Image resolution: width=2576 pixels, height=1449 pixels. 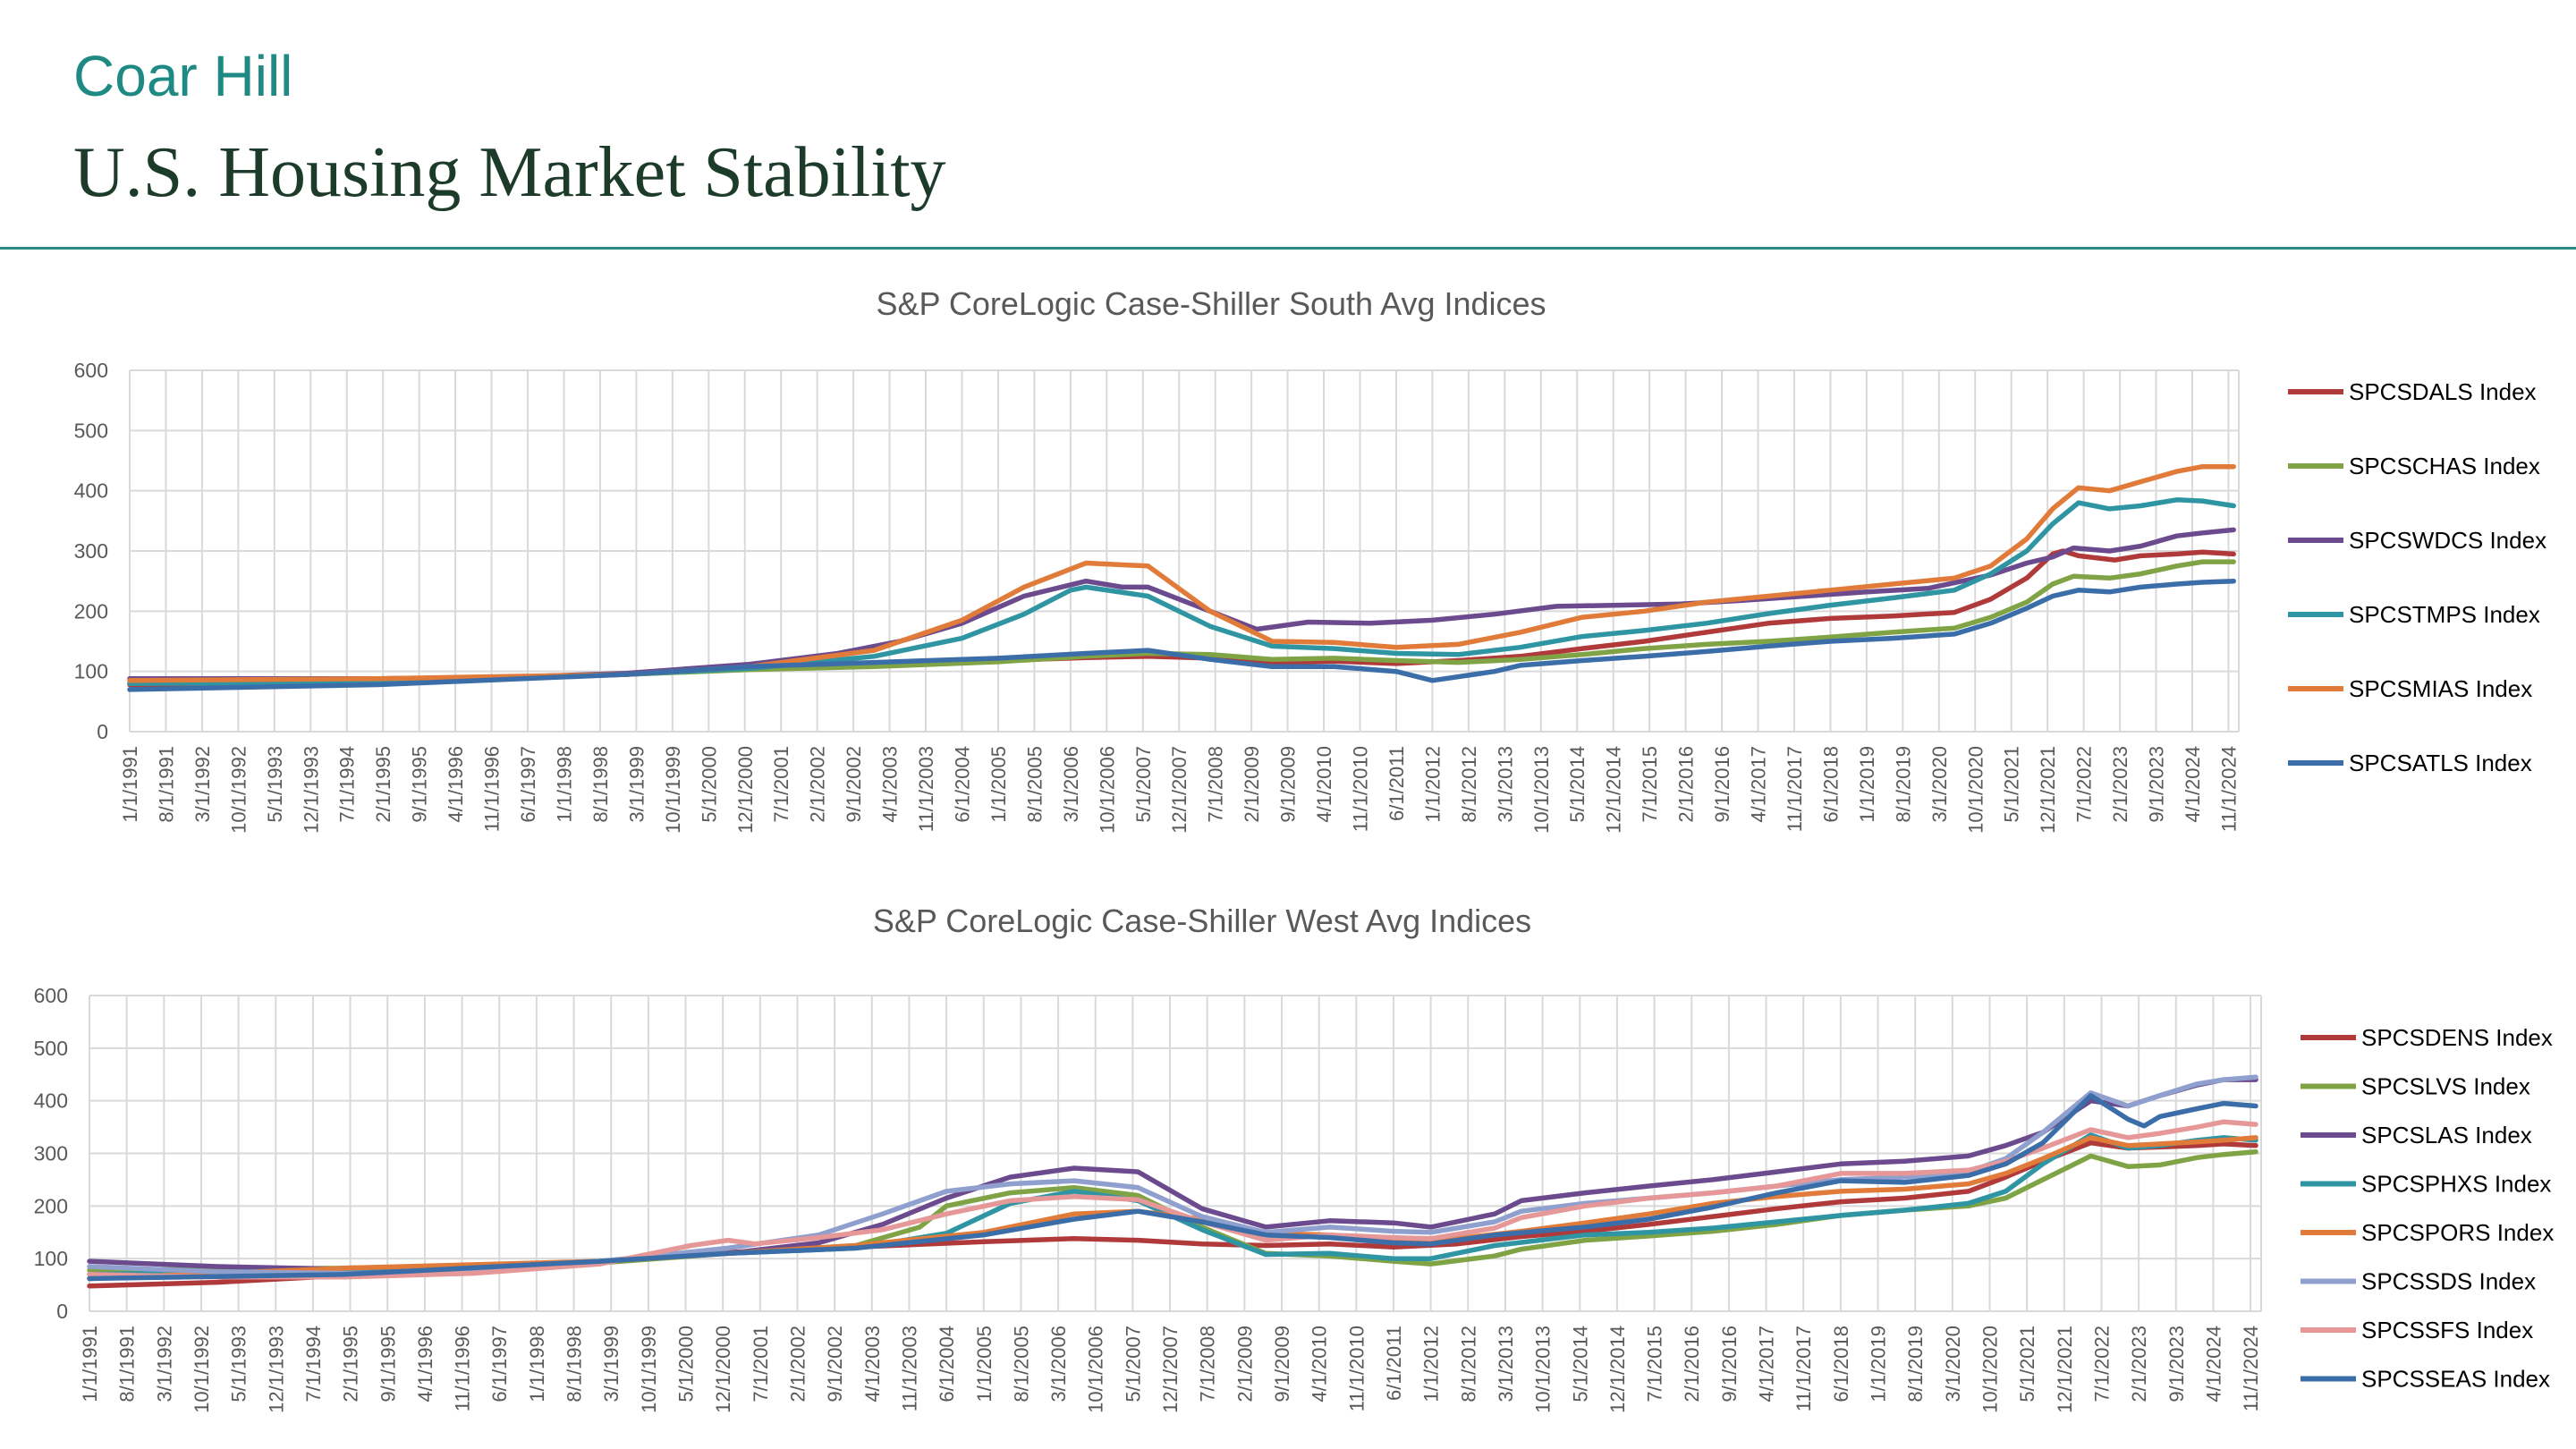 What do you see at coordinates (909, 1368) in the screenshot?
I see `x-tick-label: 11/1/2003` at bounding box center [909, 1368].